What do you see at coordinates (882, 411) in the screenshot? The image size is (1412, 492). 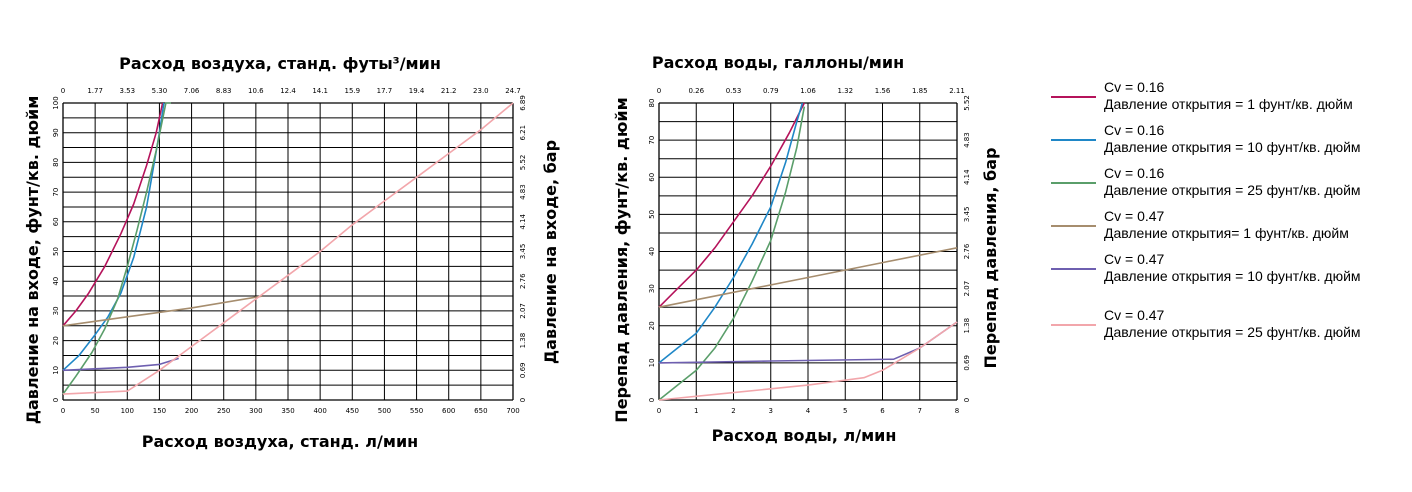 I see `x-tick-label: 6` at bounding box center [882, 411].